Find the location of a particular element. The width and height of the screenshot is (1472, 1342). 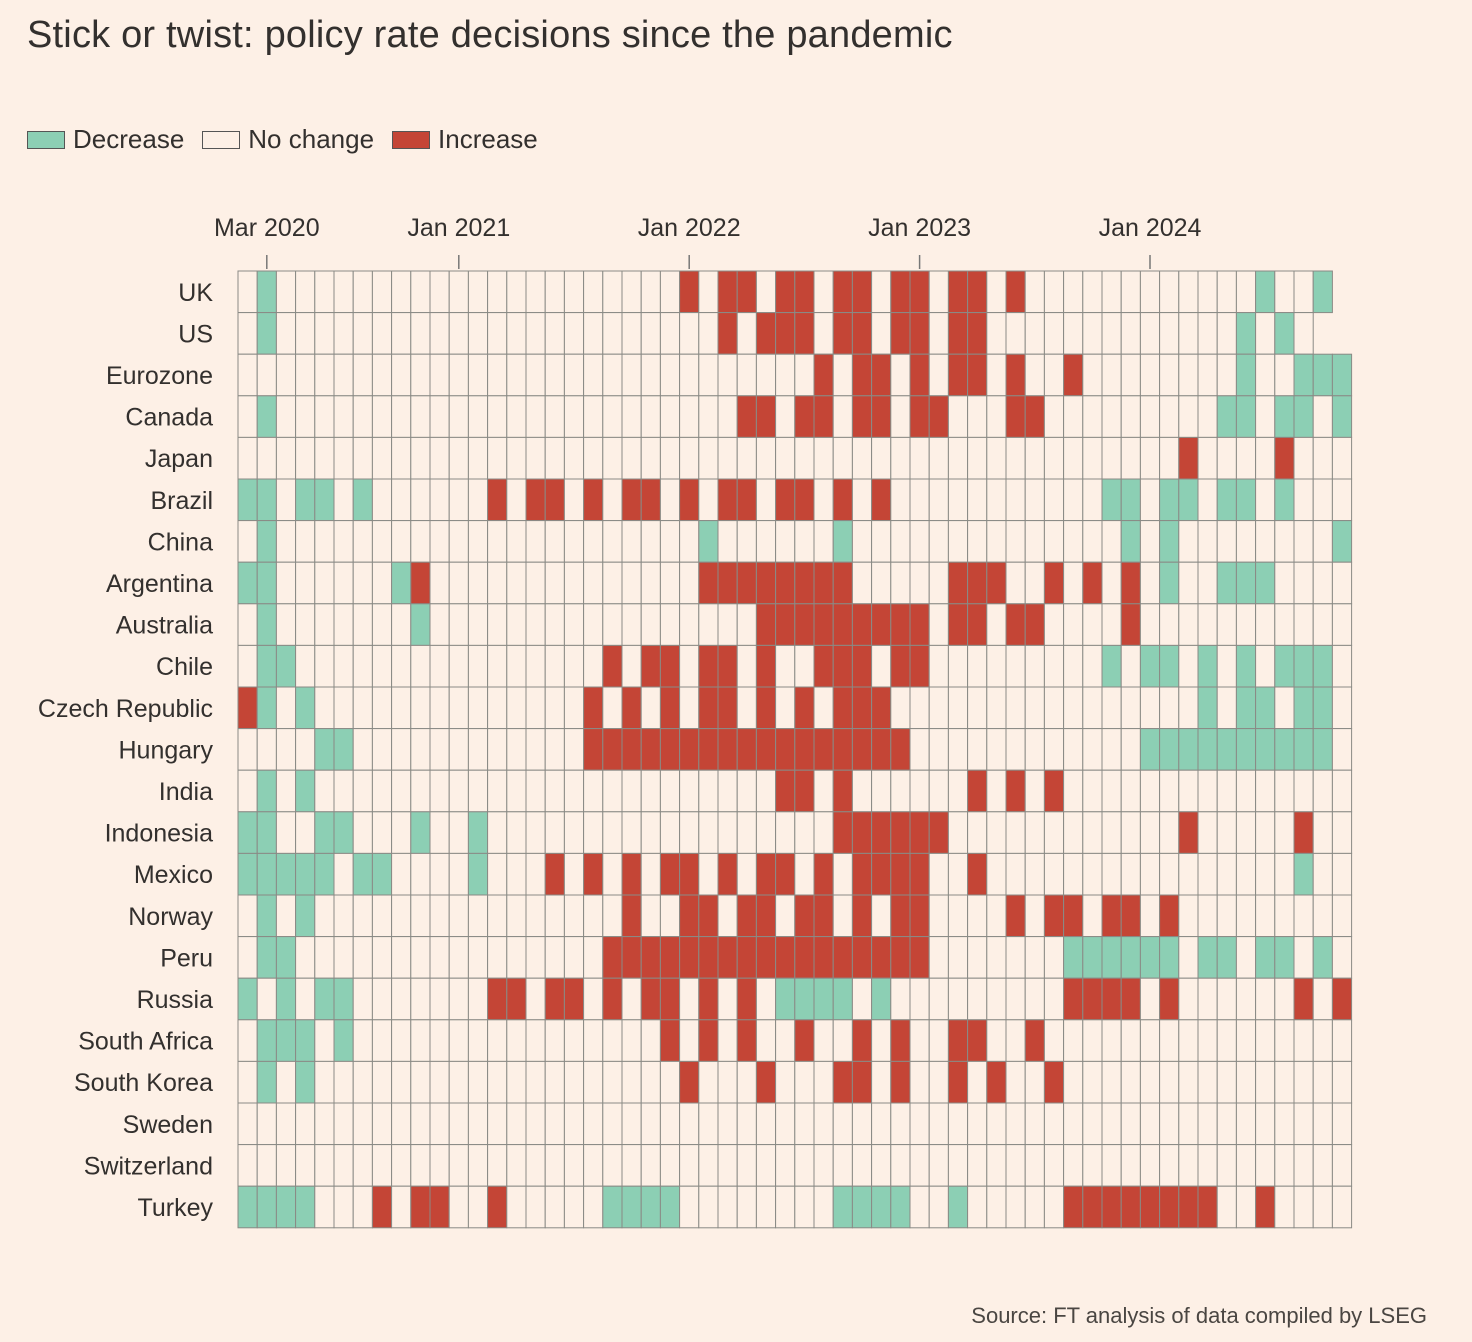

row-label: Eurozone is located at coordinates (159, 376).